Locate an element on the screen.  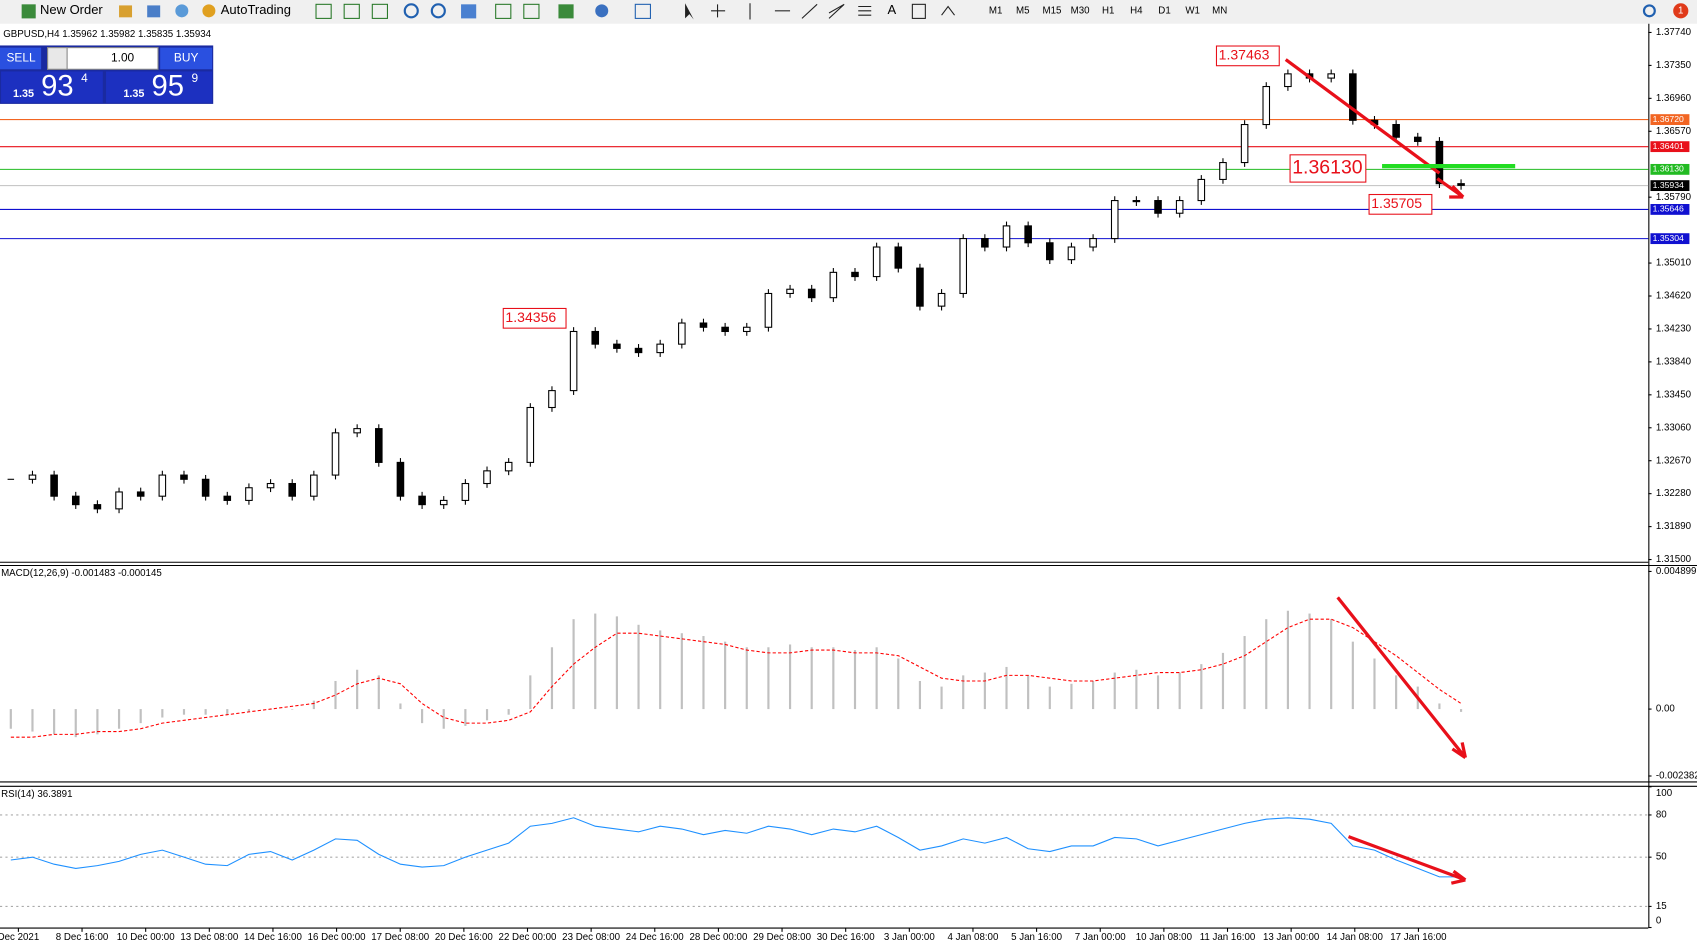
price-annotation: 1.35705 is located at coordinates (1396, 203).